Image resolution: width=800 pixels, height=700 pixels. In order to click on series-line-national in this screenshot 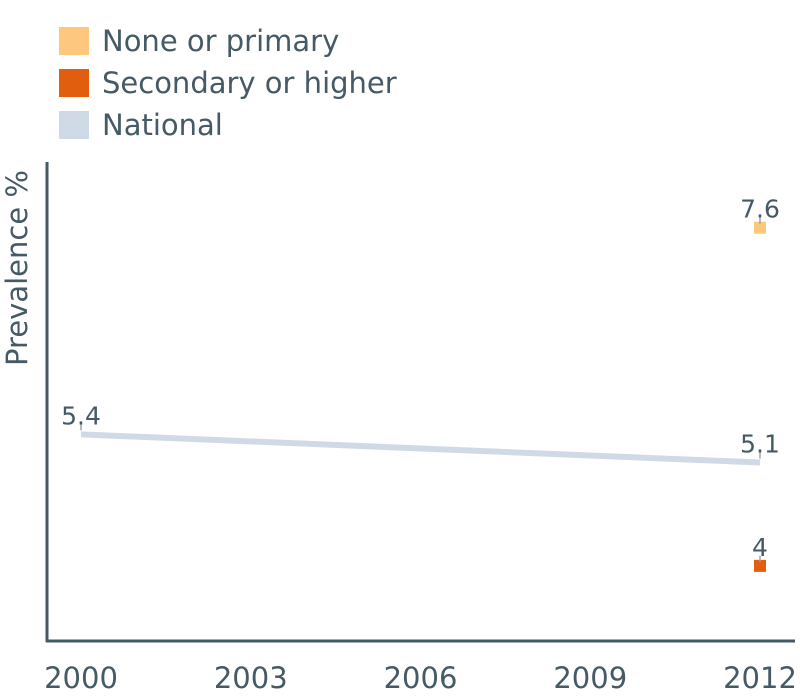, I will do `click(420, 448)`.